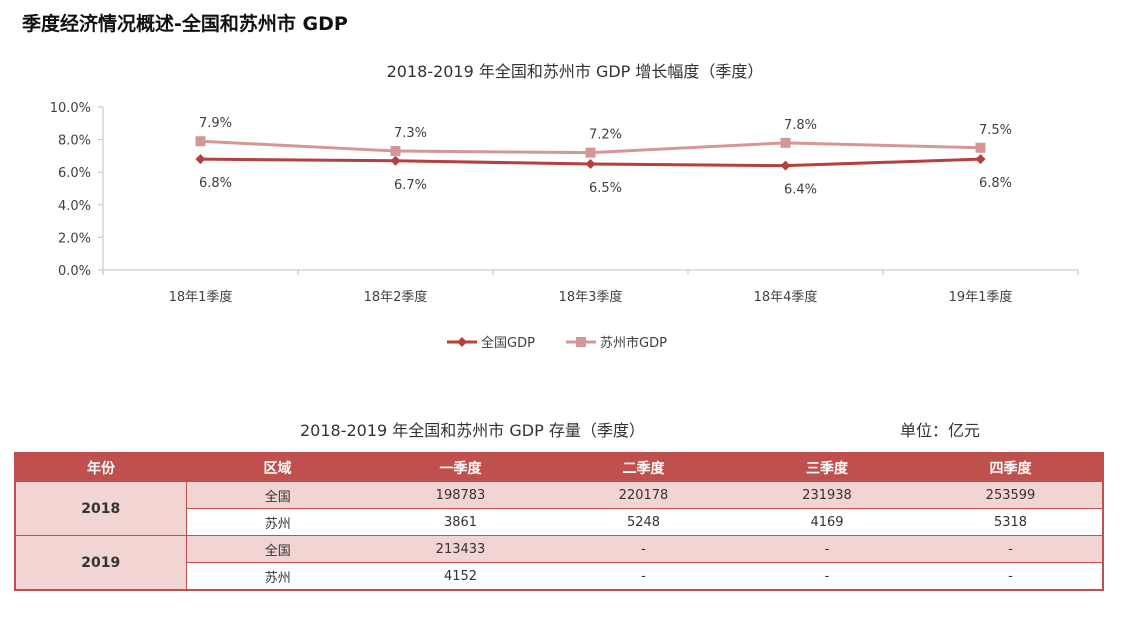 This screenshot has width=1138, height=629. Describe the element at coordinates (70, 108) in the screenshot. I see `y-tick-label: 10.0%` at that location.